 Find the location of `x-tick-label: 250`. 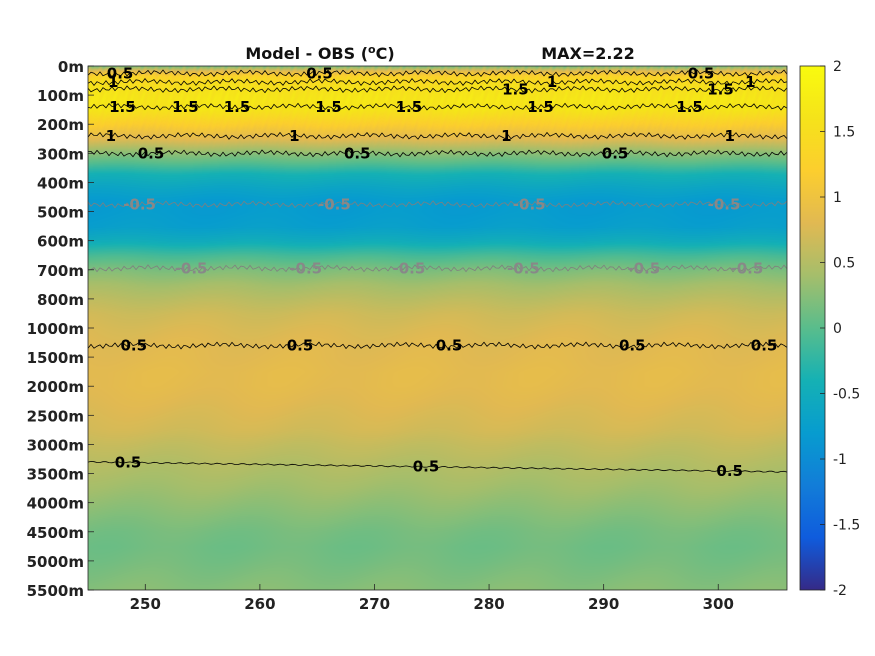

x-tick-label: 250 is located at coordinates (145, 604).